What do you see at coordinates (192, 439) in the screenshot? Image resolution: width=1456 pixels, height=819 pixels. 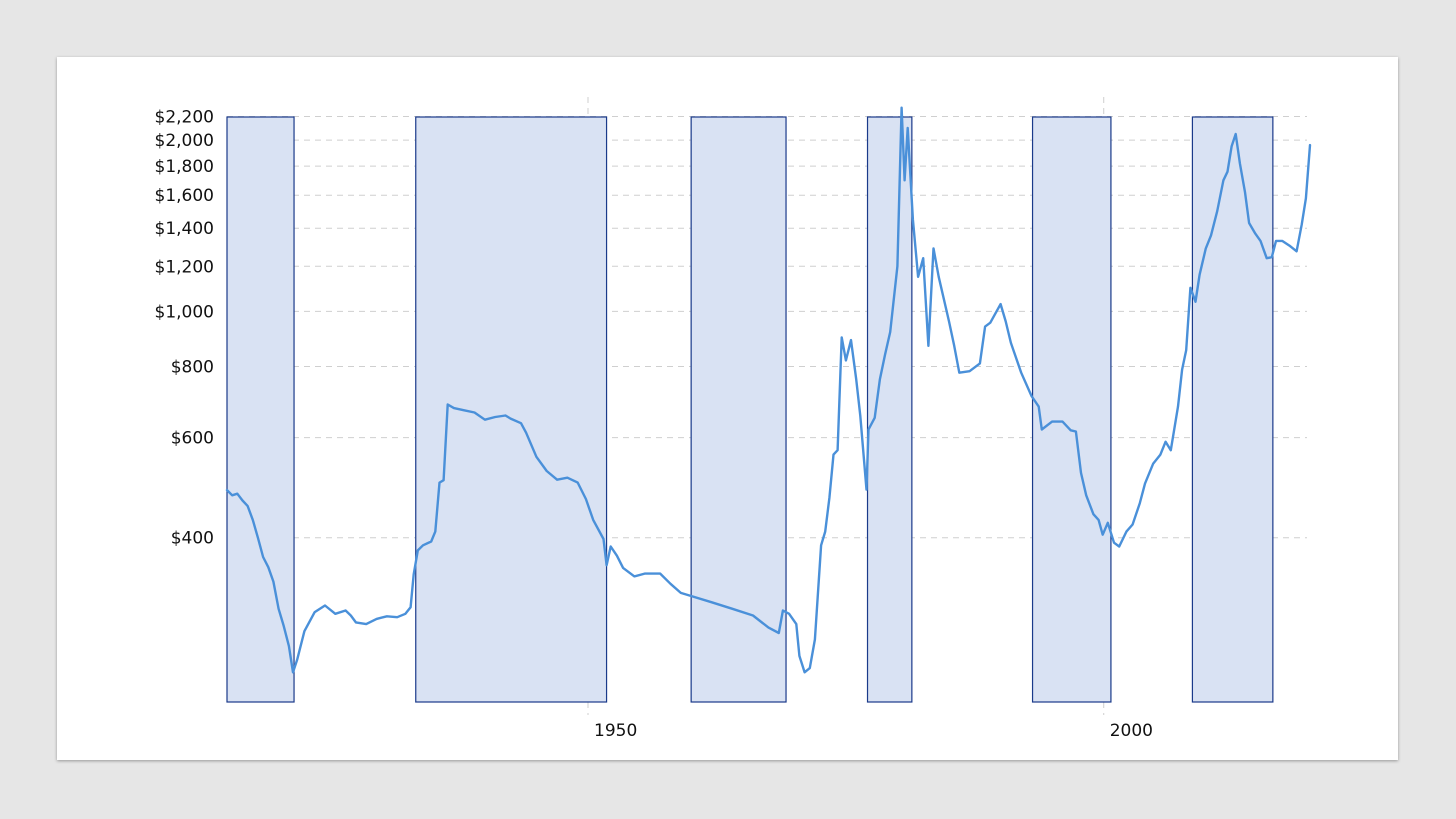 I see `y-tick-label: $600` at bounding box center [192, 439].